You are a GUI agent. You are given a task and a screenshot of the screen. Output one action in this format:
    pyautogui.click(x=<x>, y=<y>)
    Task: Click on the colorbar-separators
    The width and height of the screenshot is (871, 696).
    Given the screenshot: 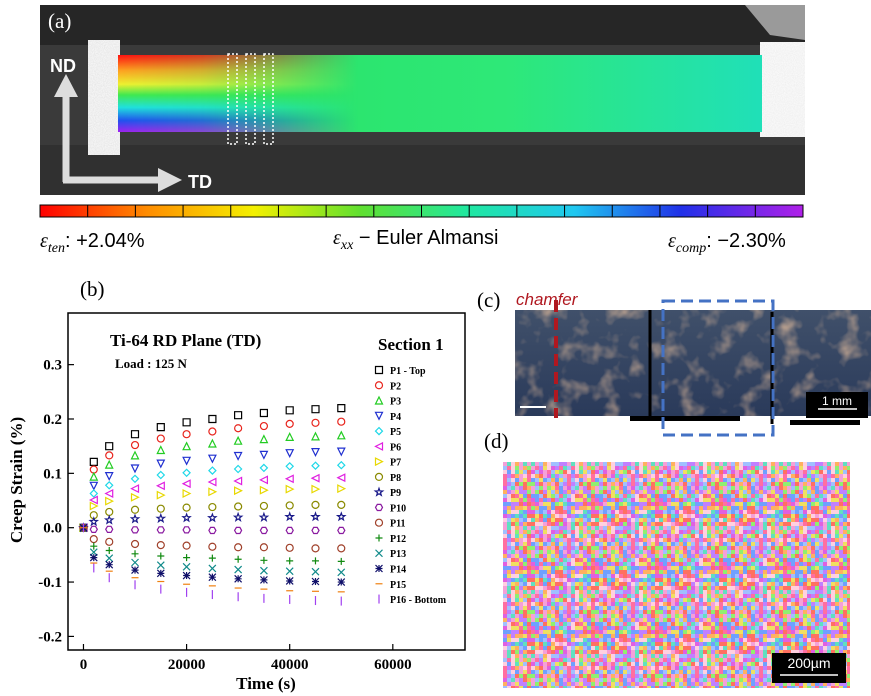 What is the action you would take?
    pyautogui.click(x=421, y=211)
    